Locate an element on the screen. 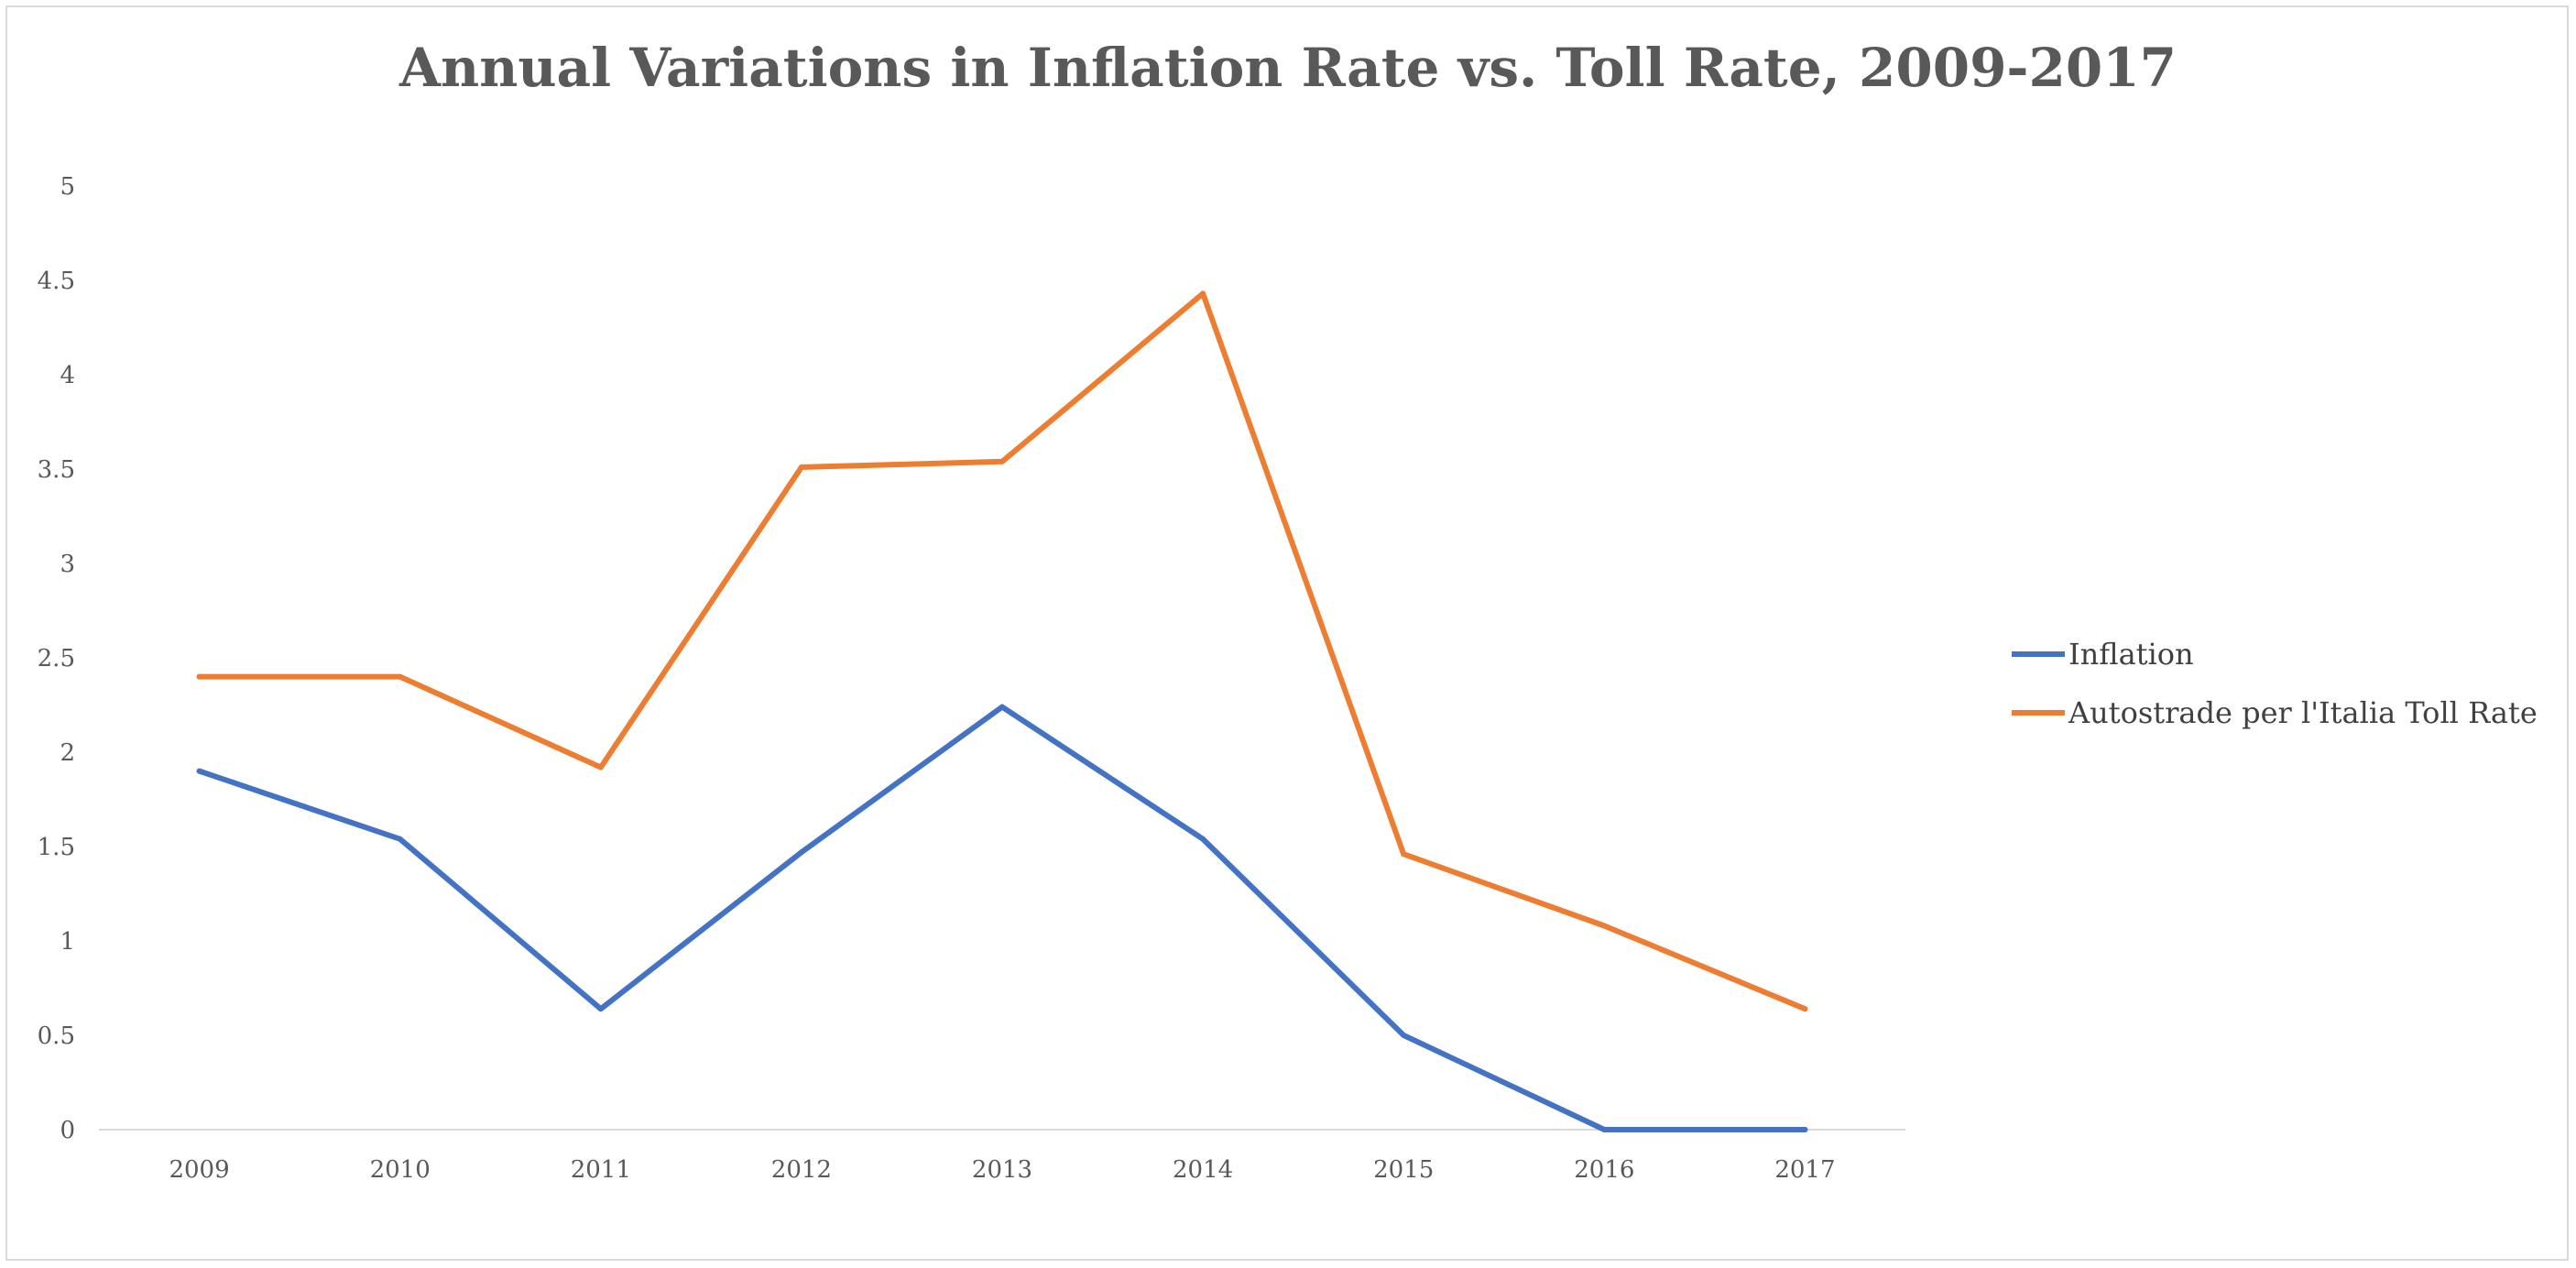  x-tick-label: 2017 is located at coordinates (1805, 1170).